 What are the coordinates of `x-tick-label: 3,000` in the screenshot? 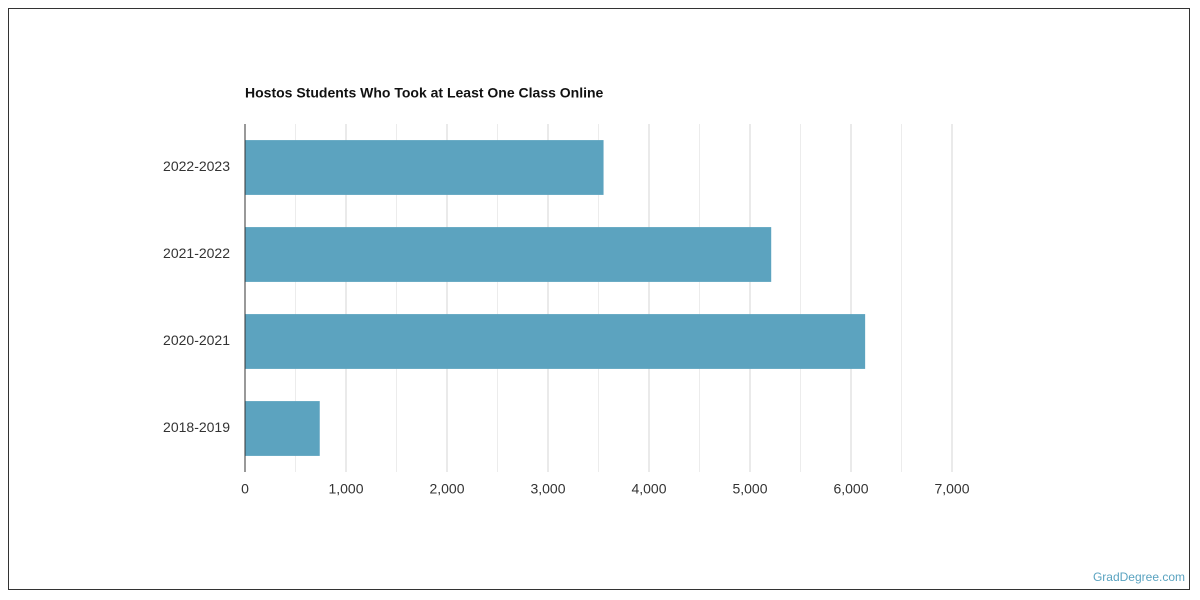 It's located at (547, 489).